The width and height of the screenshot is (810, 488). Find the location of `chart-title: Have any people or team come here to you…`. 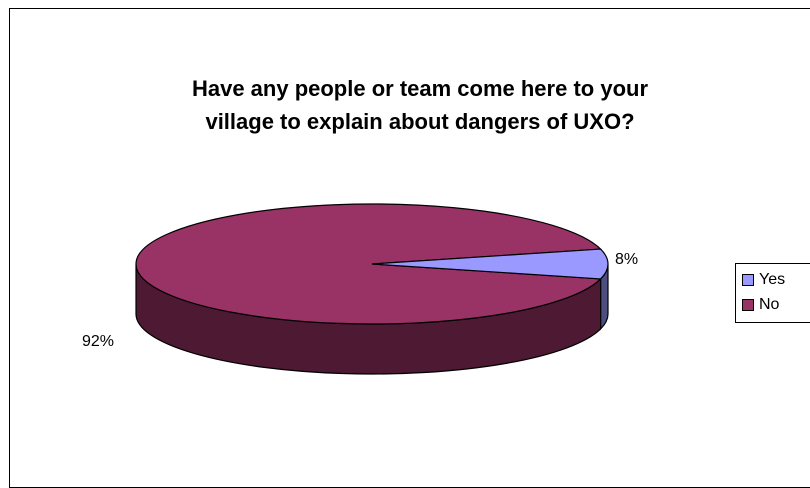

chart-title: Have any people or team come here to you… is located at coordinates (405, 105).